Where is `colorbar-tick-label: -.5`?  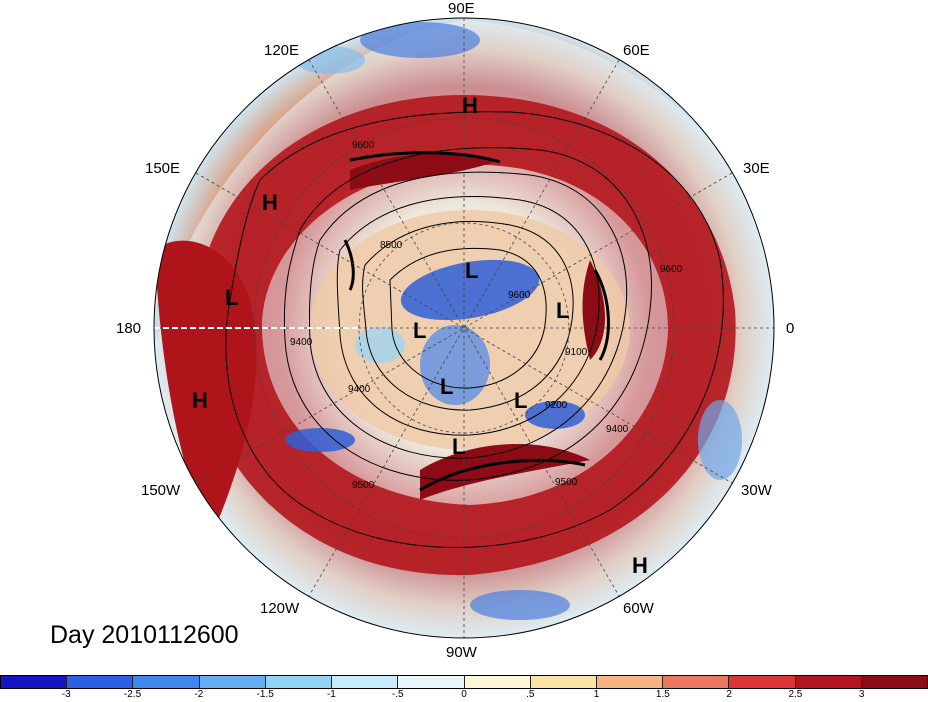
colorbar-tick-label: -.5 is located at coordinates (397, 694).